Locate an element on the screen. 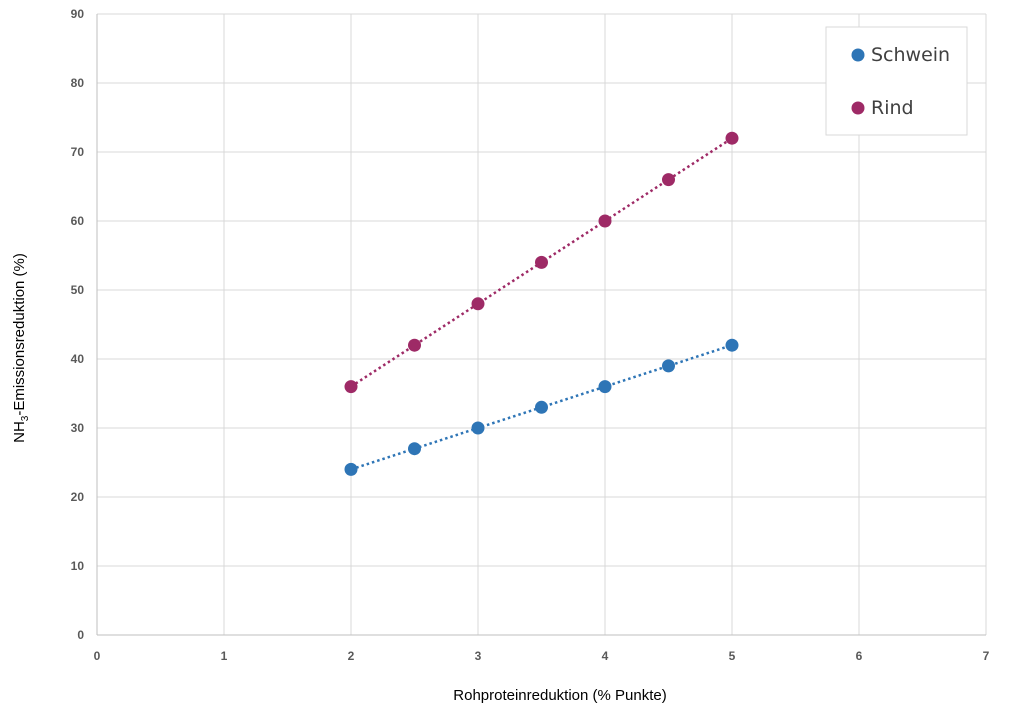 The width and height of the screenshot is (1024, 719). x-tick-label: 3 is located at coordinates (478, 656).